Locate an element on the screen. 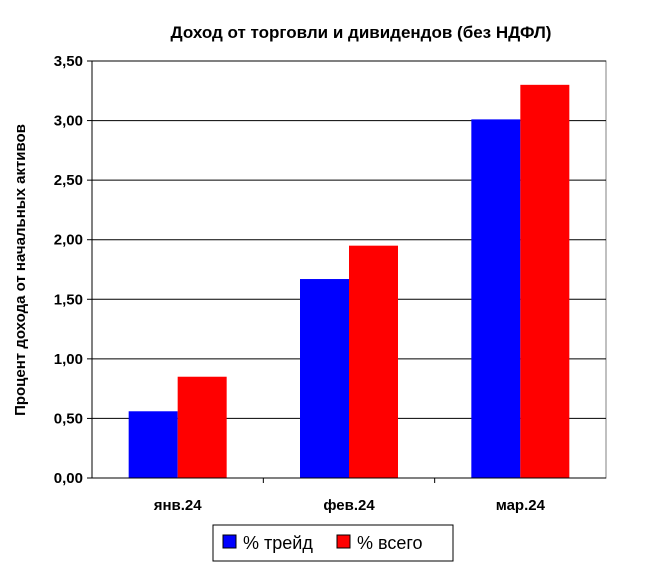 This screenshot has width=657, height=566. y-tick-label: 3,00 is located at coordinates (68, 121).